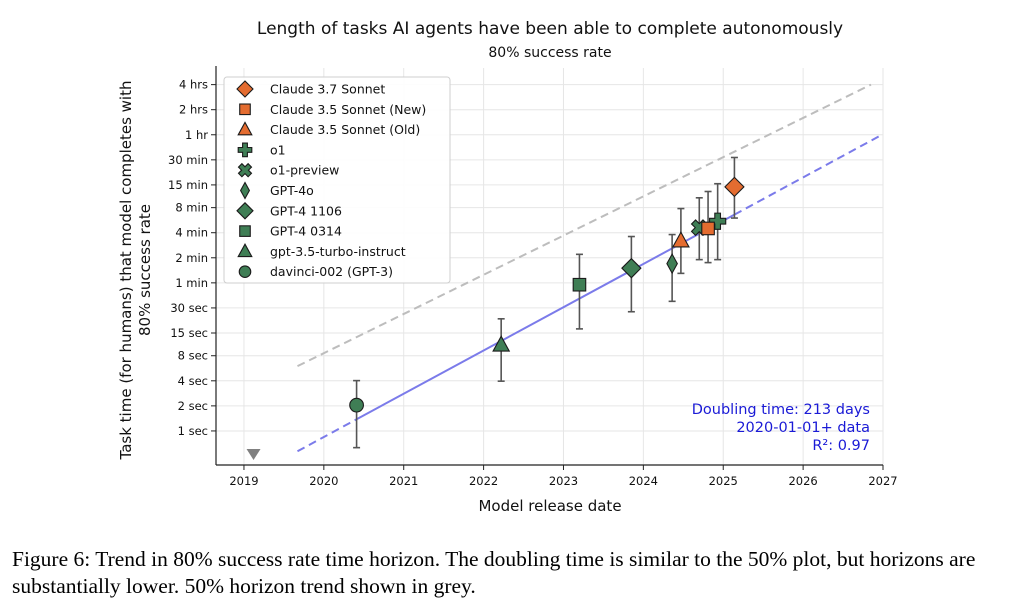  I want to click on legend-label: o1, so click(278, 149).